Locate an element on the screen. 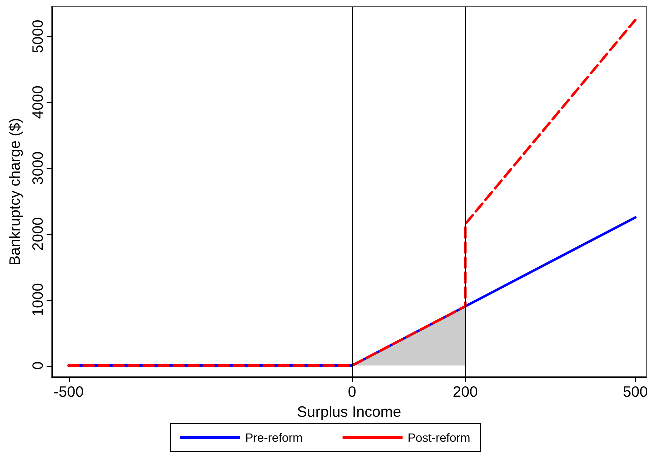 Image resolution: width=651 pixels, height=460 pixels. y-tick-label: 0 is located at coordinates (38, 366).